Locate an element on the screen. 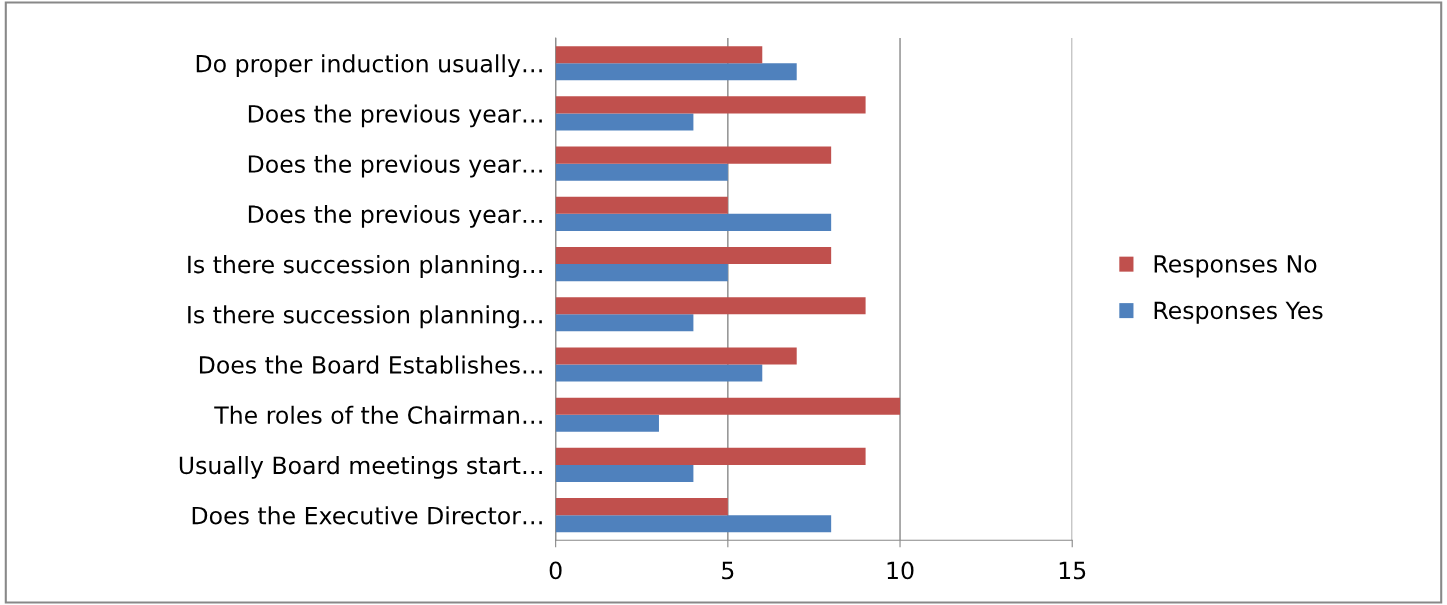 The height and width of the screenshot is (605, 1447). x-tick-label: 0 is located at coordinates (555, 570).